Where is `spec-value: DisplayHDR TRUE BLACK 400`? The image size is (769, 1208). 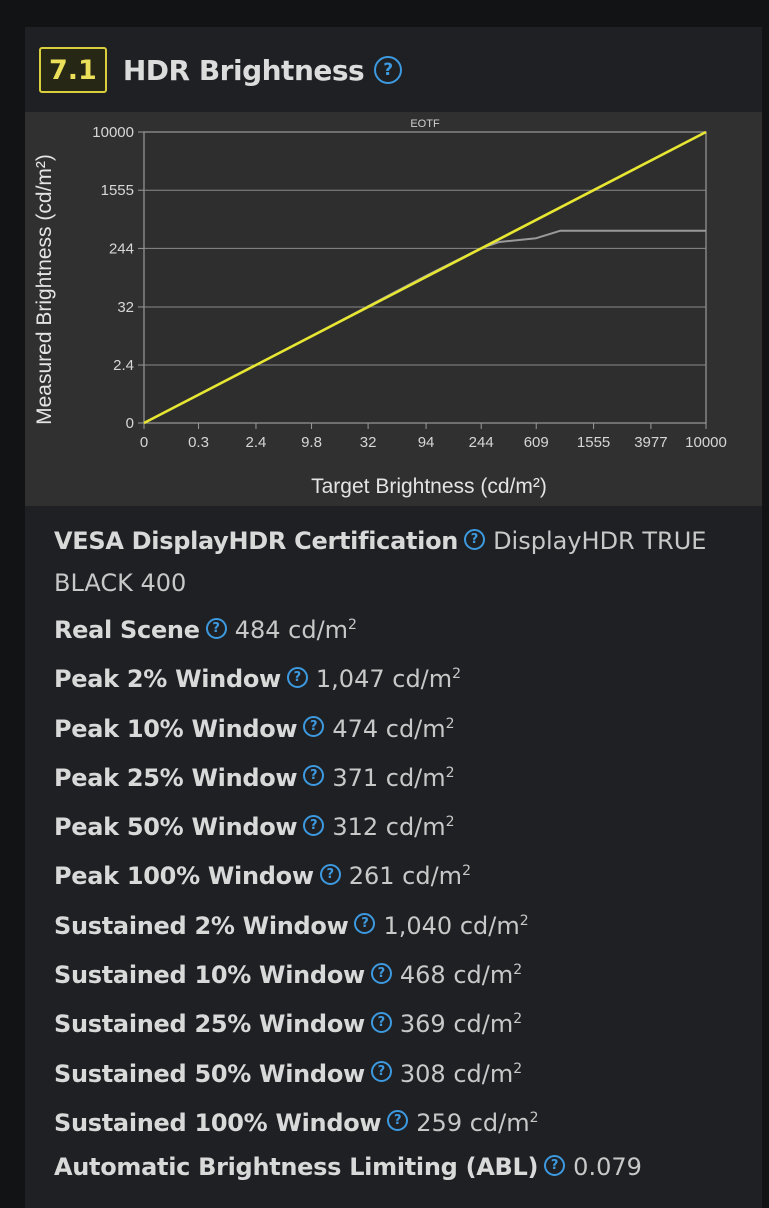
spec-value: DisplayHDR TRUE BLACK 400 is located at coordinates (380, 562).